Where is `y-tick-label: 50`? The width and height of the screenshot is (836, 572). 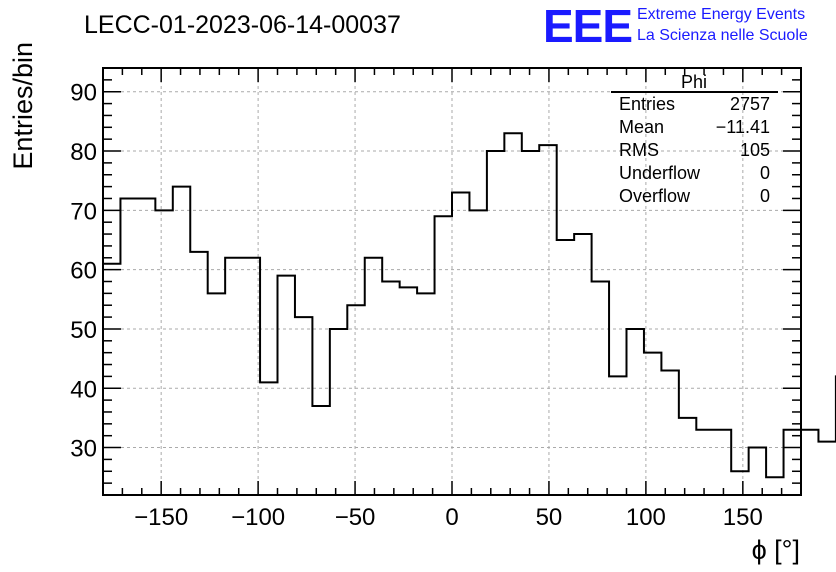
y-tick-label: 50 is located at coordinates (83, 330).